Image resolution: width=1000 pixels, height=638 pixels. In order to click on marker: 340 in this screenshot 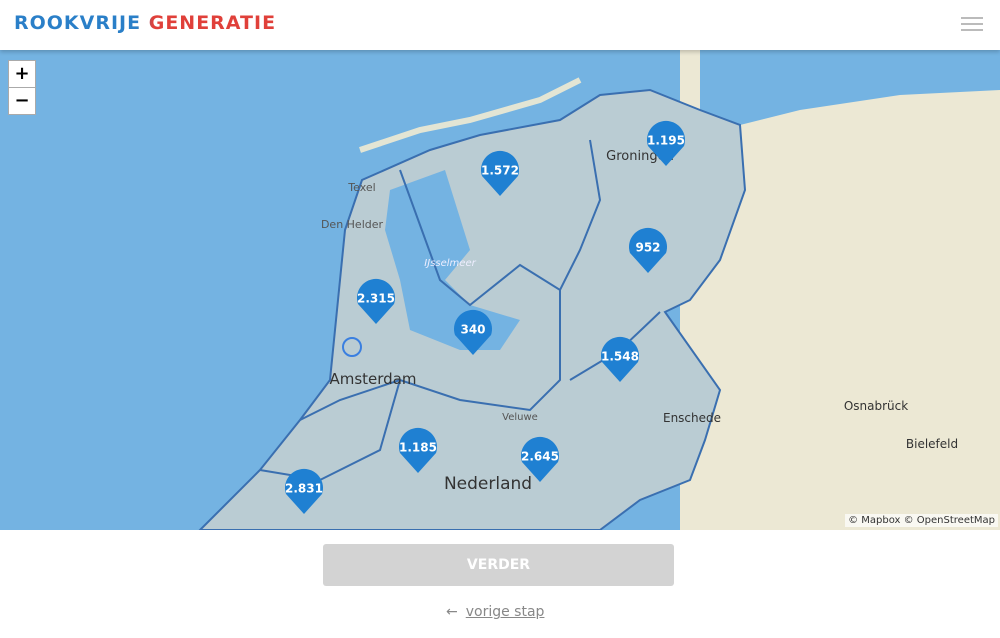, I will do `click(473, 332)`.